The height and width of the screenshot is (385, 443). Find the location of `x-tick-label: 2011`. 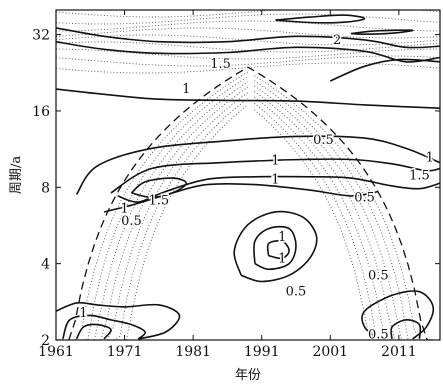

x-tick-label: 2011 is located at coordinates (399, 352).